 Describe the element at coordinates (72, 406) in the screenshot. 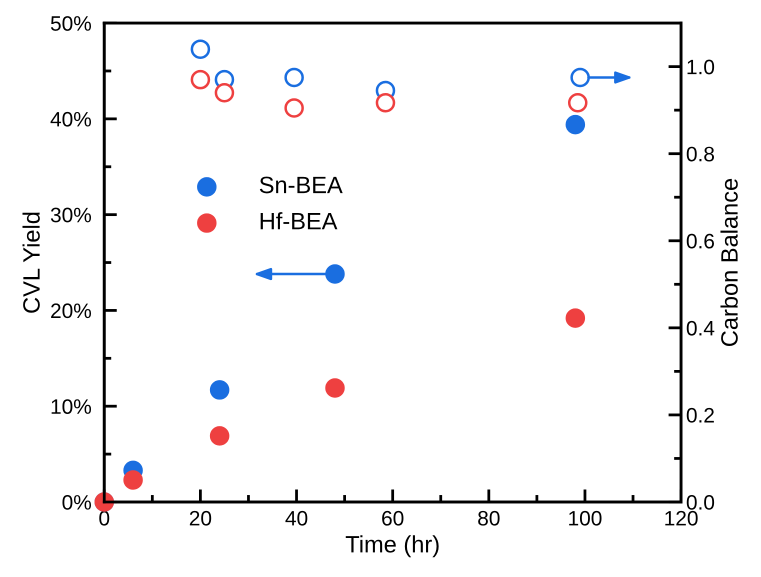

I see `y-tick-label: 10%` at that location.